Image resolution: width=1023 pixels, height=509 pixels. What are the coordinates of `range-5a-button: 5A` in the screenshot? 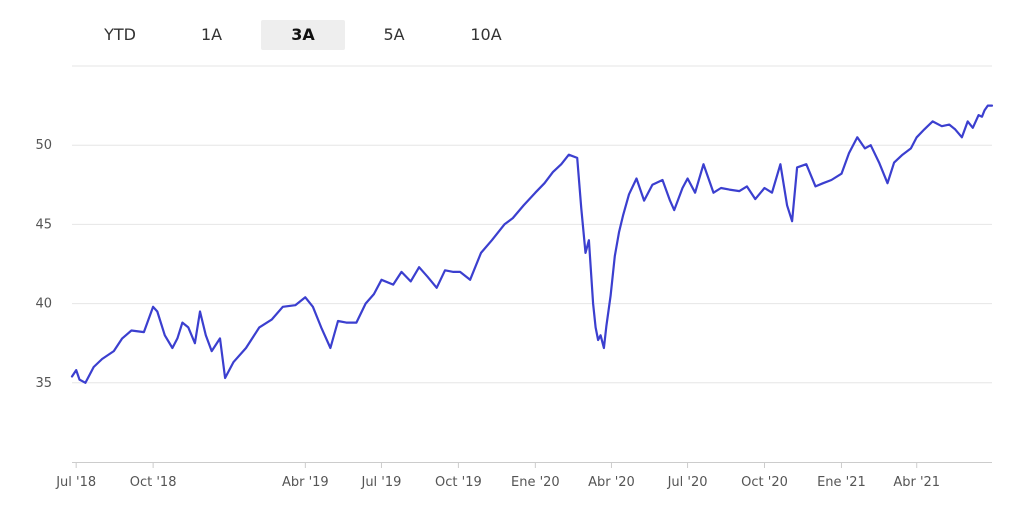 It's located at (394, 34).